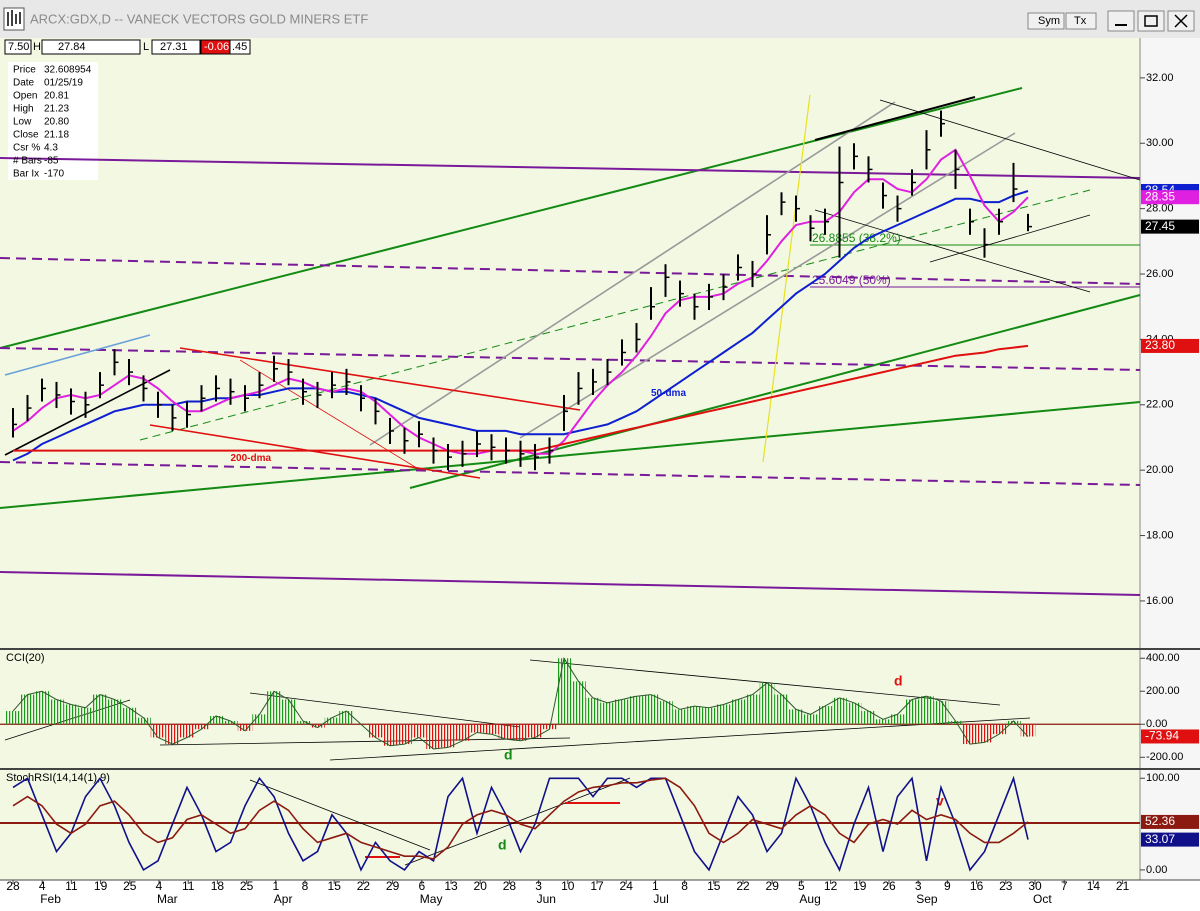  Describe the element at coordinates (568, 886) in the screenshot. I see `x-tick-label: 10` at that location.